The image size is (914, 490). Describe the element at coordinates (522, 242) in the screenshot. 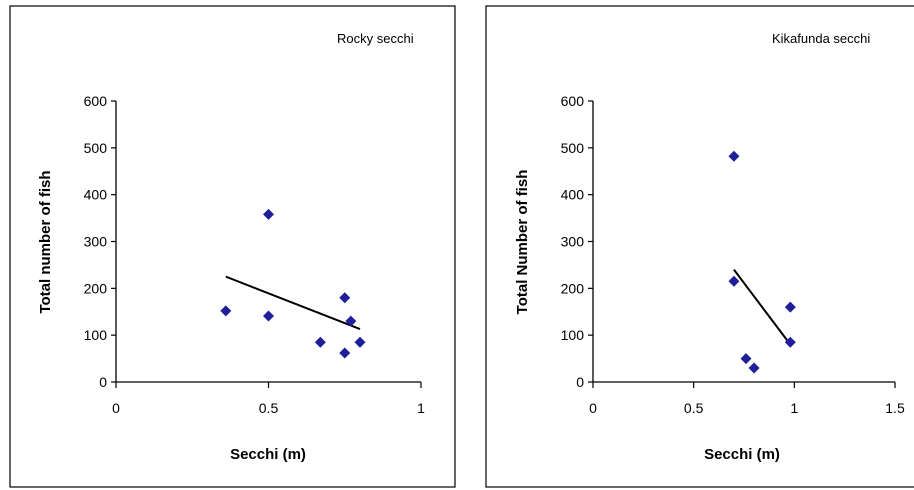

I see `y-axis-label-kikafunda: Total Number of fish` at that location.